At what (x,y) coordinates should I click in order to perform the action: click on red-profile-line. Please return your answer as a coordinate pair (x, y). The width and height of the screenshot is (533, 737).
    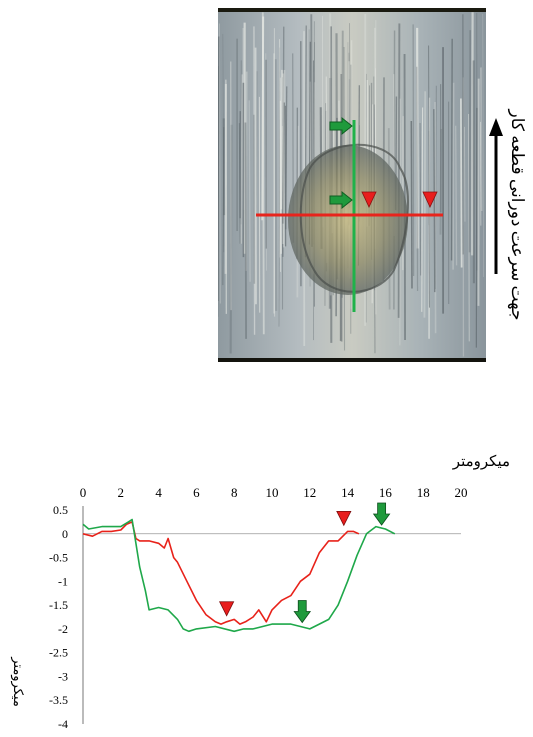
    Looking at the image, I should click on (221, 573).